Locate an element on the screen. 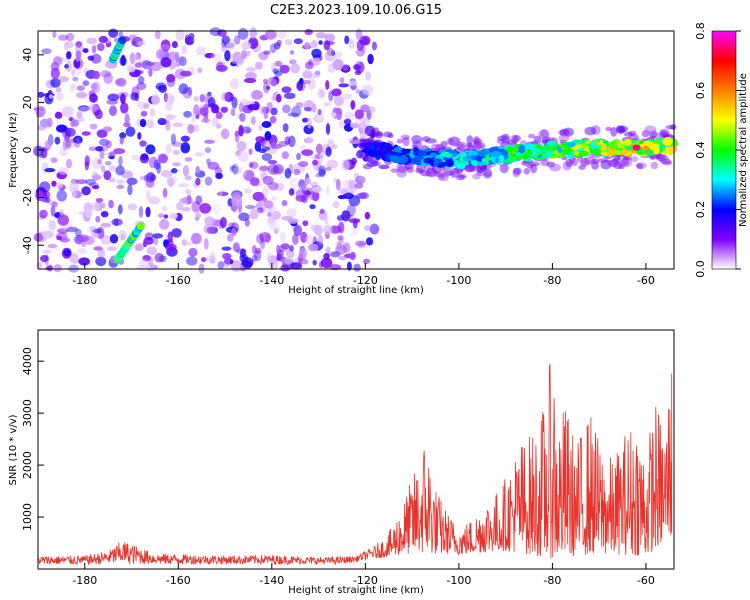 This screenshot has width=750, height=600. colorbar-ticks: 0.0 0.2 0.4 0.6 0.8 is located at coordinates (717, 150).